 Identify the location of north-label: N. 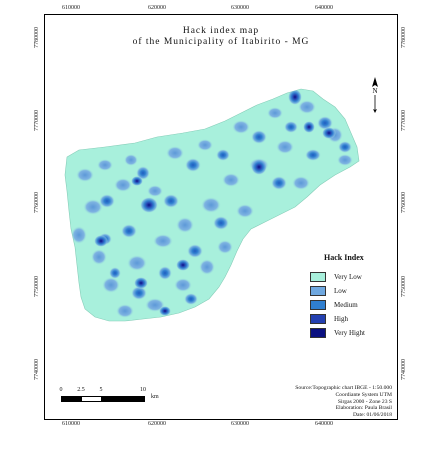
(374, 91).